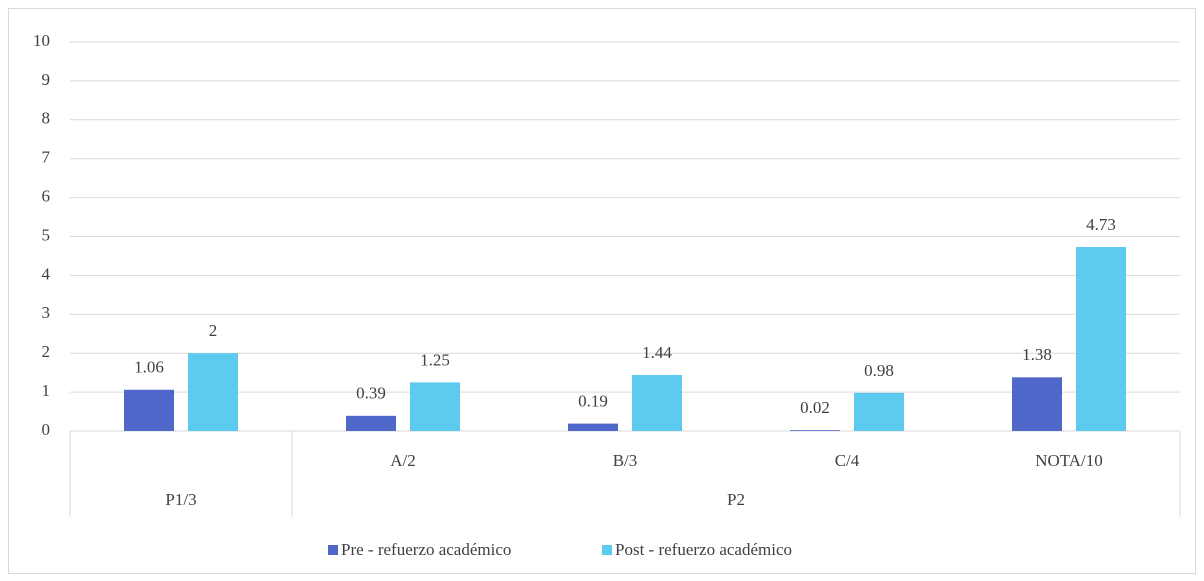  What do you see at coordinates (426, 549) in the screenshot?
I see `legend-label: Pre - refuerzo académico` at bounding box center [426, 549].